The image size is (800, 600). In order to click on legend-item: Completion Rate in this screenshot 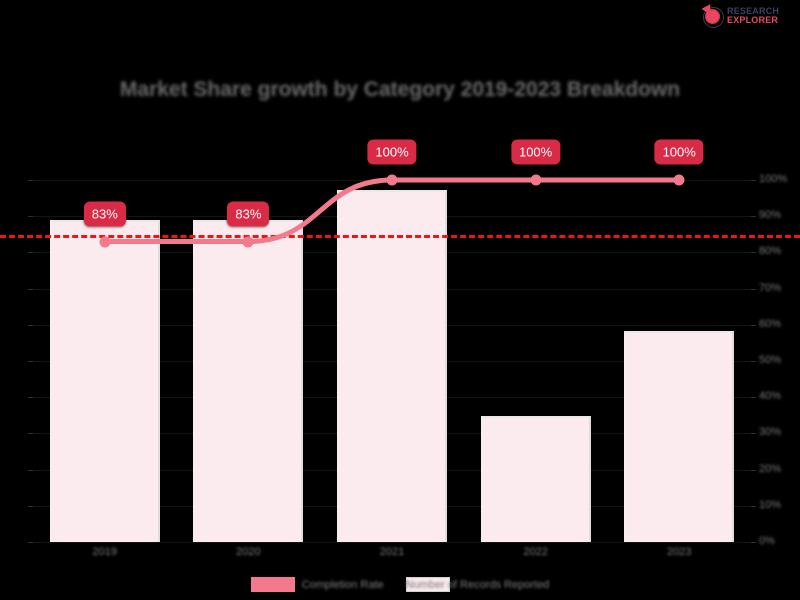, I will do `click(317, 584)`.